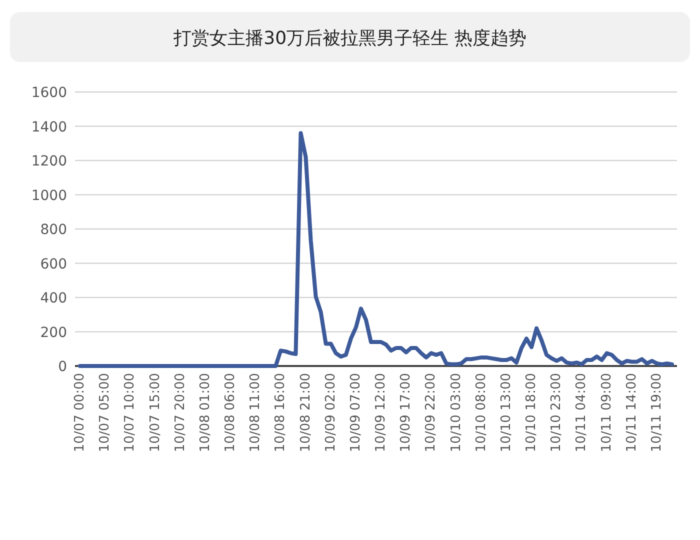 The height and width of the screenshot is (540, 700). I want to click on x-tick-label: 10/10 08:00, so click(481, 412).